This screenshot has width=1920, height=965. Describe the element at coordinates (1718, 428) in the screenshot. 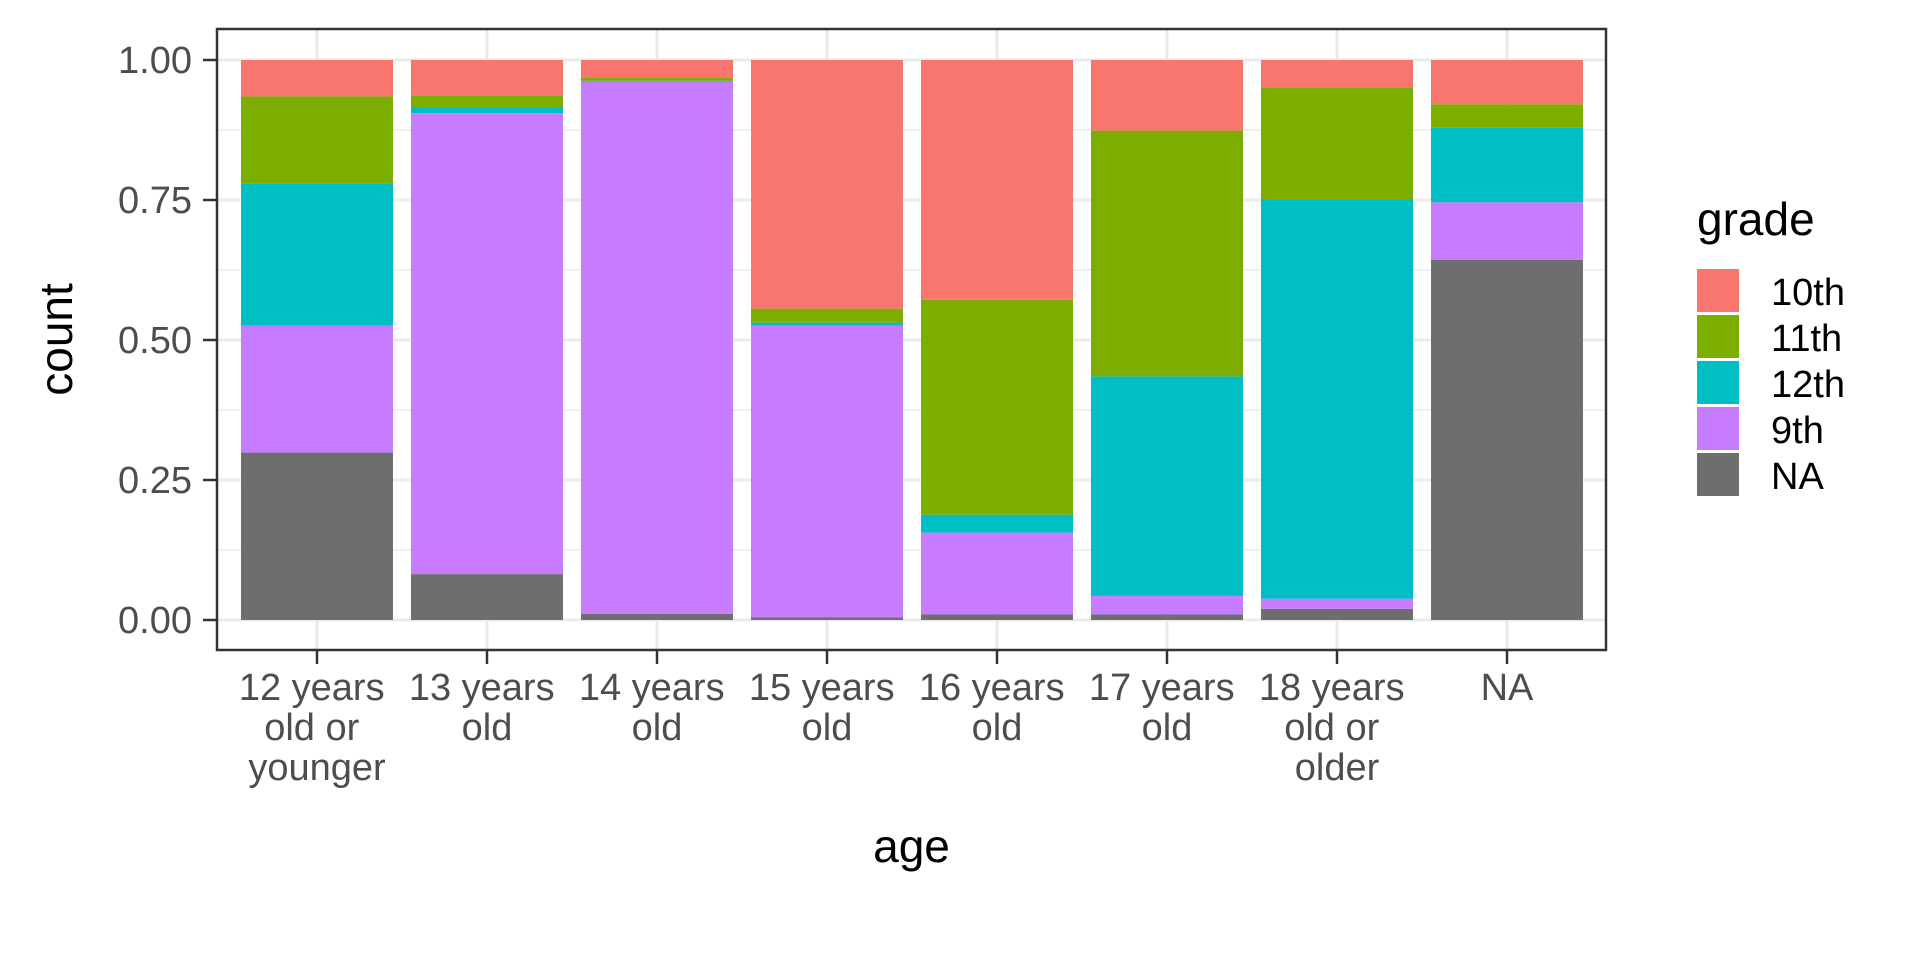

I see `legend-key-9th` at that location.